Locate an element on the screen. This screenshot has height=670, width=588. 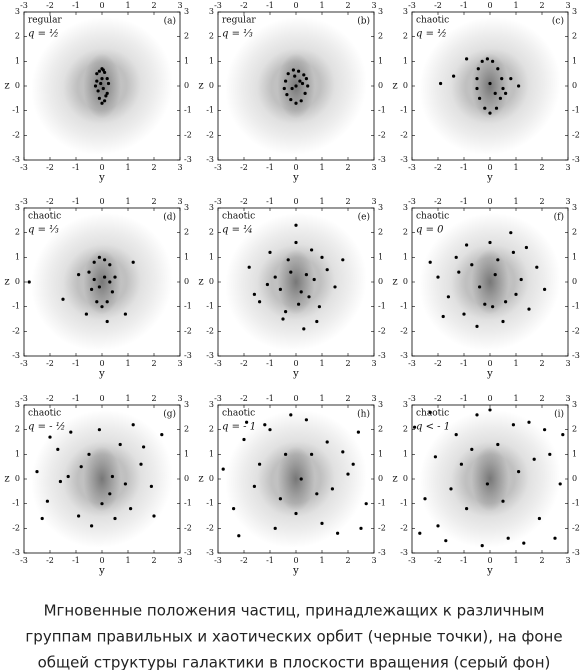
x-tick-label: 0 is located at coordinates (101, 398).